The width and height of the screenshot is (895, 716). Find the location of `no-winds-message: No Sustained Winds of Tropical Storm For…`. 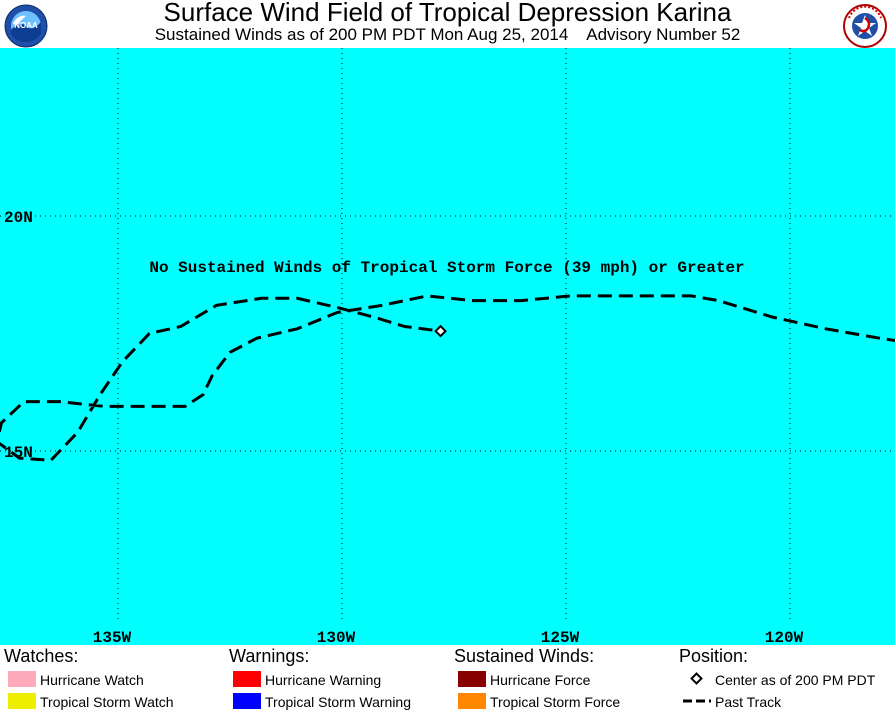

no-winds-message: No Sustained Winds of Tropical Storm For… is located at coordinates (446, 268).